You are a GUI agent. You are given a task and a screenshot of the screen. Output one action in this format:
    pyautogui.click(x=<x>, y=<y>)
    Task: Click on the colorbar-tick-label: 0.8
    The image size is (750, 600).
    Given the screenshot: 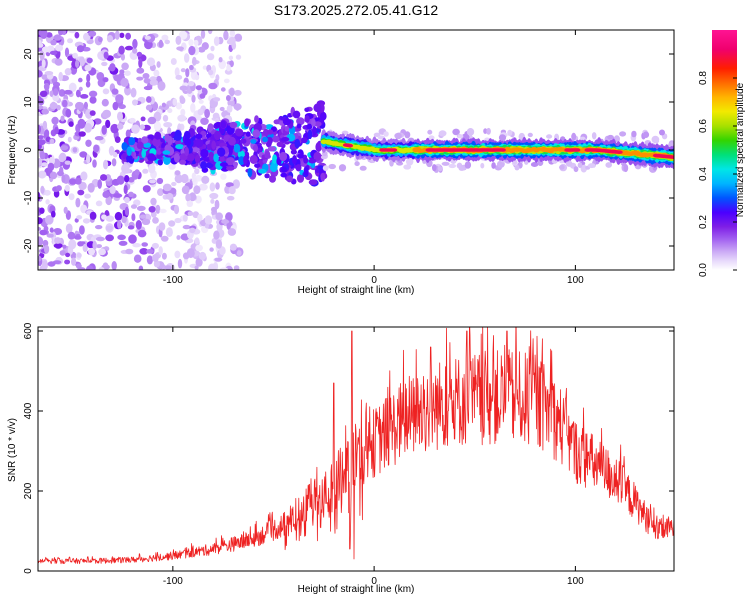 What is the action you would take?
    pyautogui.click(x=703, y=78)
    